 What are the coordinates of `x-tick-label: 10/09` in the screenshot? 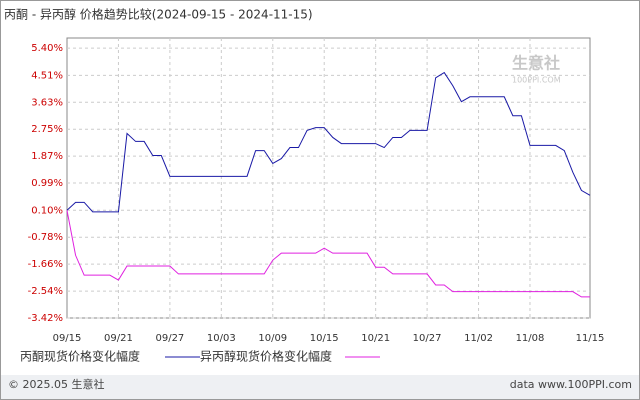 It's located at (272, 338).